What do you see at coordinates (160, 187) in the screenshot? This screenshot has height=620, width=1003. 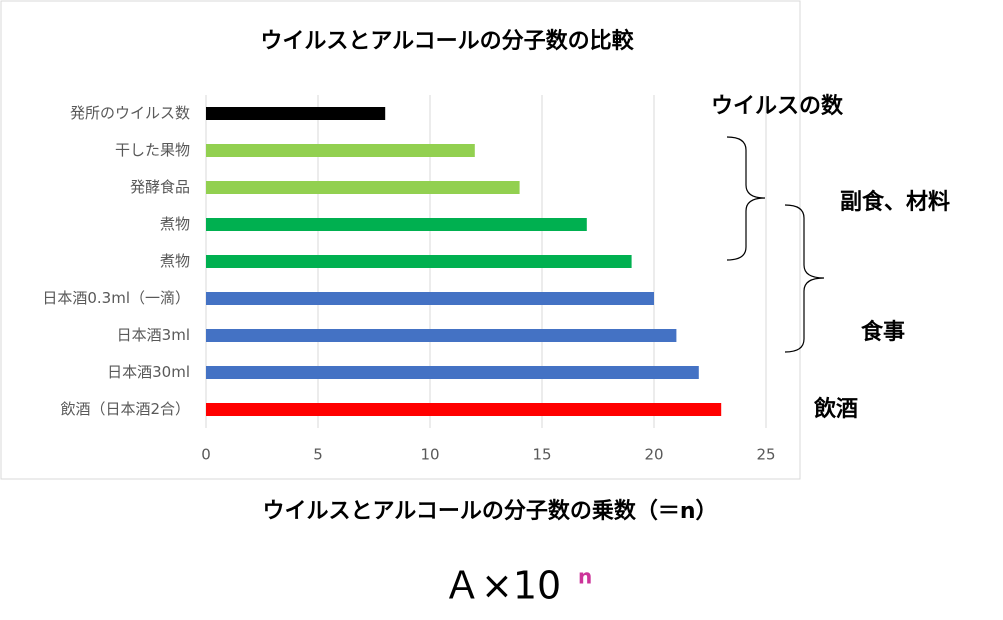 I see `y-tick-label: 発酵食品` at bounding box center [160, 187].